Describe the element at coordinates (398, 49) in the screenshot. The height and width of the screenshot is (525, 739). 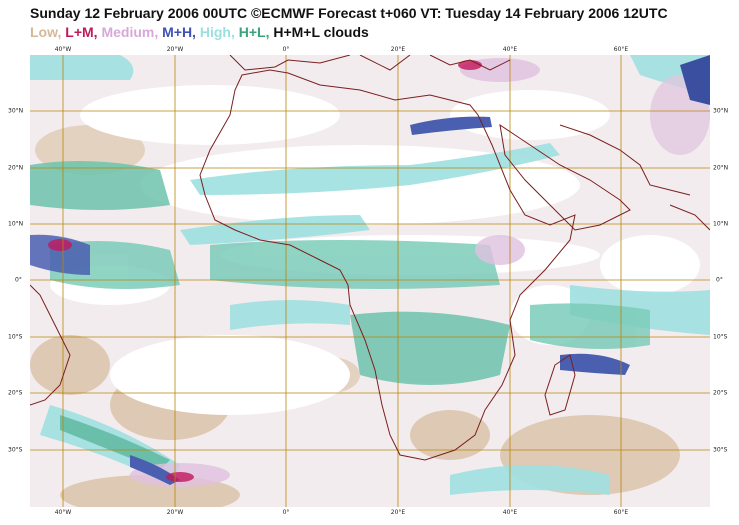
I see `lon-tick: 20°E` at that location.